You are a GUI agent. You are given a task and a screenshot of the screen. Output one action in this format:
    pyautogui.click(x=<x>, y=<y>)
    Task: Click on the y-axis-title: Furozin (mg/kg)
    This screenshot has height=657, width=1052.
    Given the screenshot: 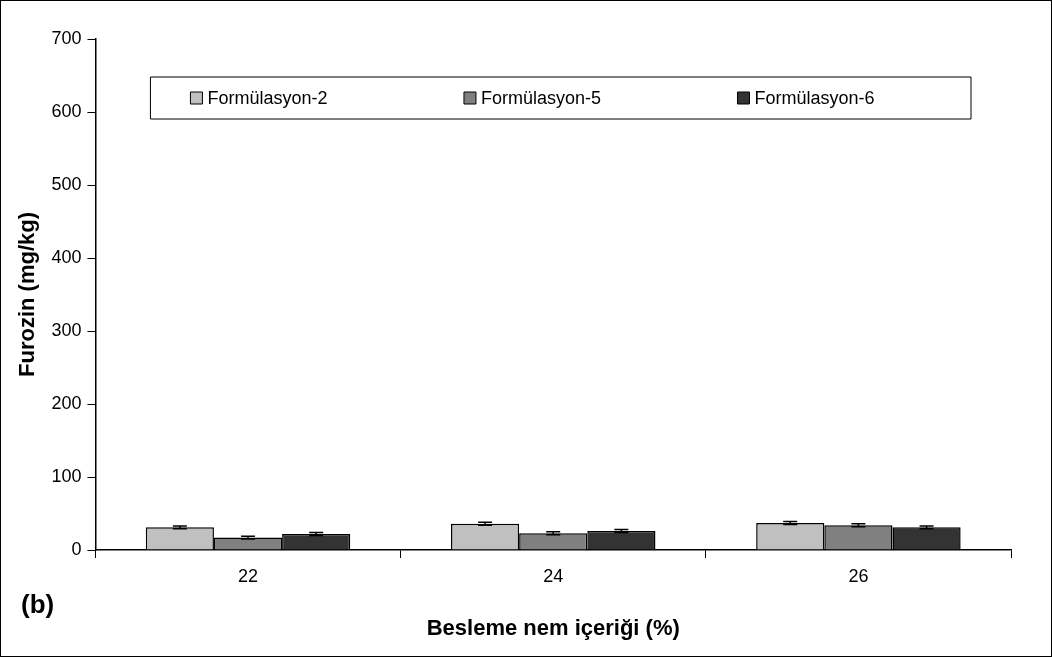 What is the action you would take?
    pyautogui.click(x=27, y=294)
    